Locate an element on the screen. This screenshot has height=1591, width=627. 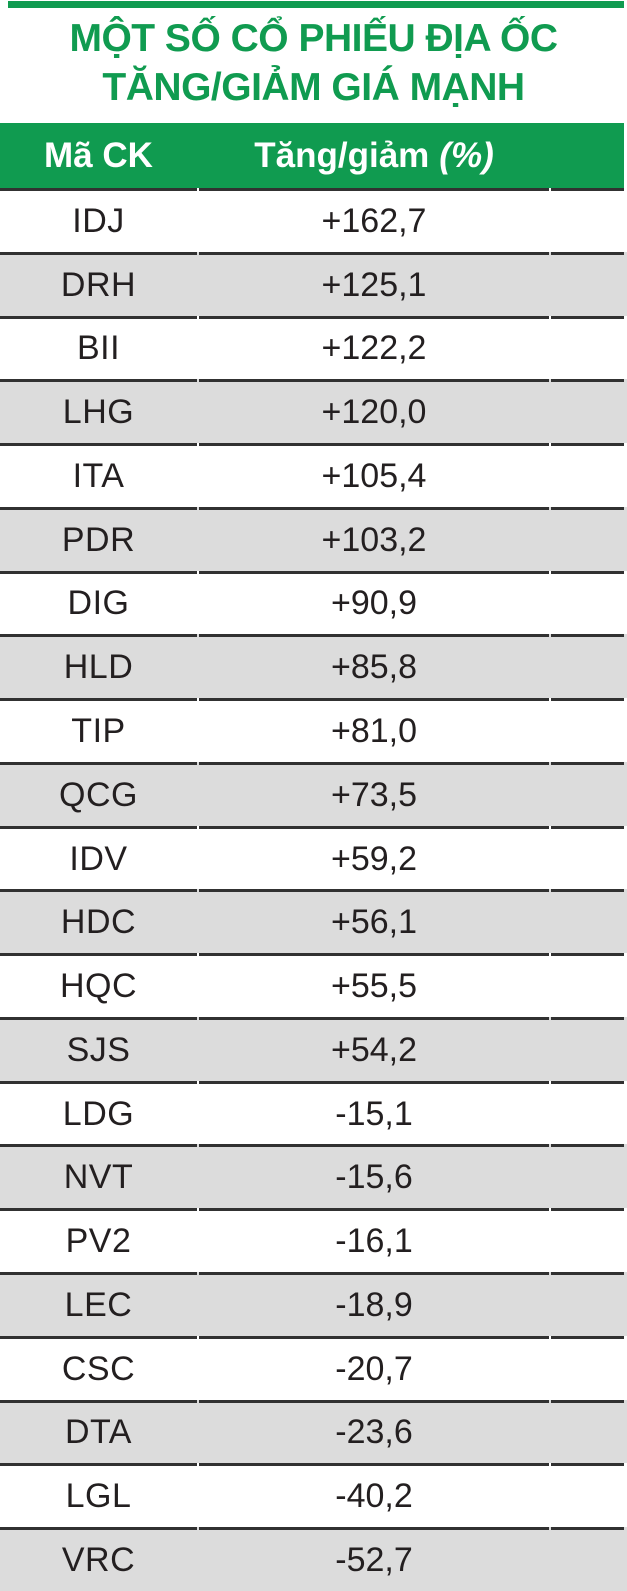
change-value: +103,2 is located at coordinates (374, 538).